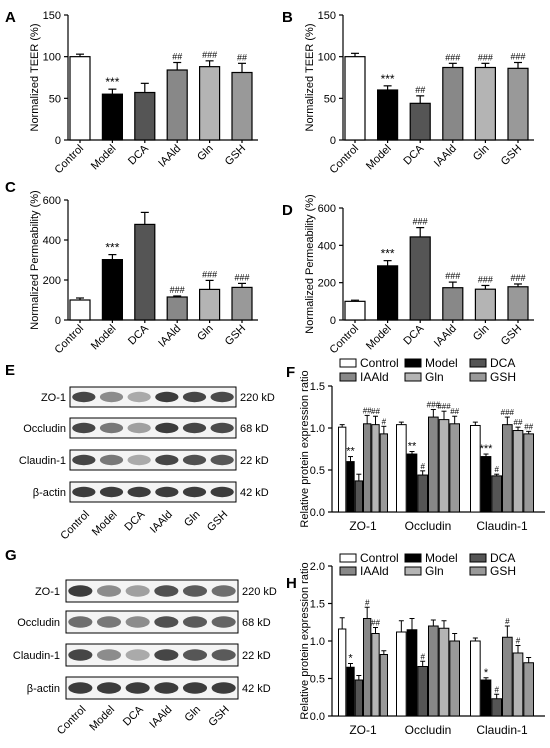  I want to click on y-tick-label-D-2: 400, so click(327, 246).